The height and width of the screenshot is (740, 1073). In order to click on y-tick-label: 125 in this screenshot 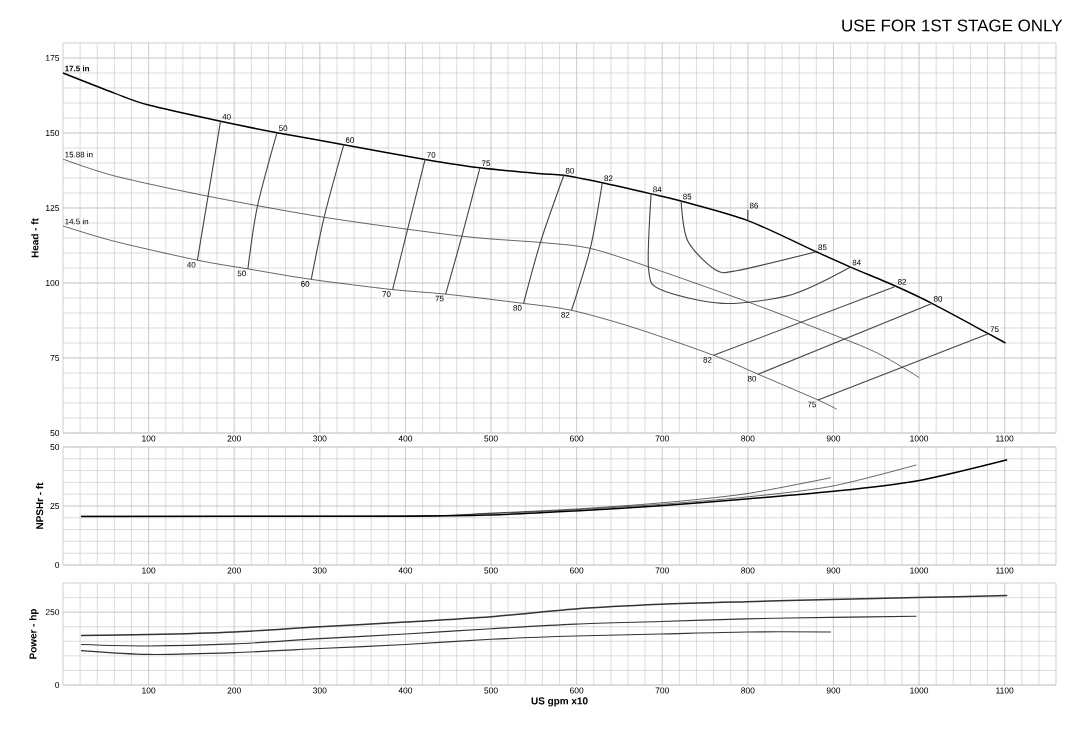, I will do `click(52, 208)`.